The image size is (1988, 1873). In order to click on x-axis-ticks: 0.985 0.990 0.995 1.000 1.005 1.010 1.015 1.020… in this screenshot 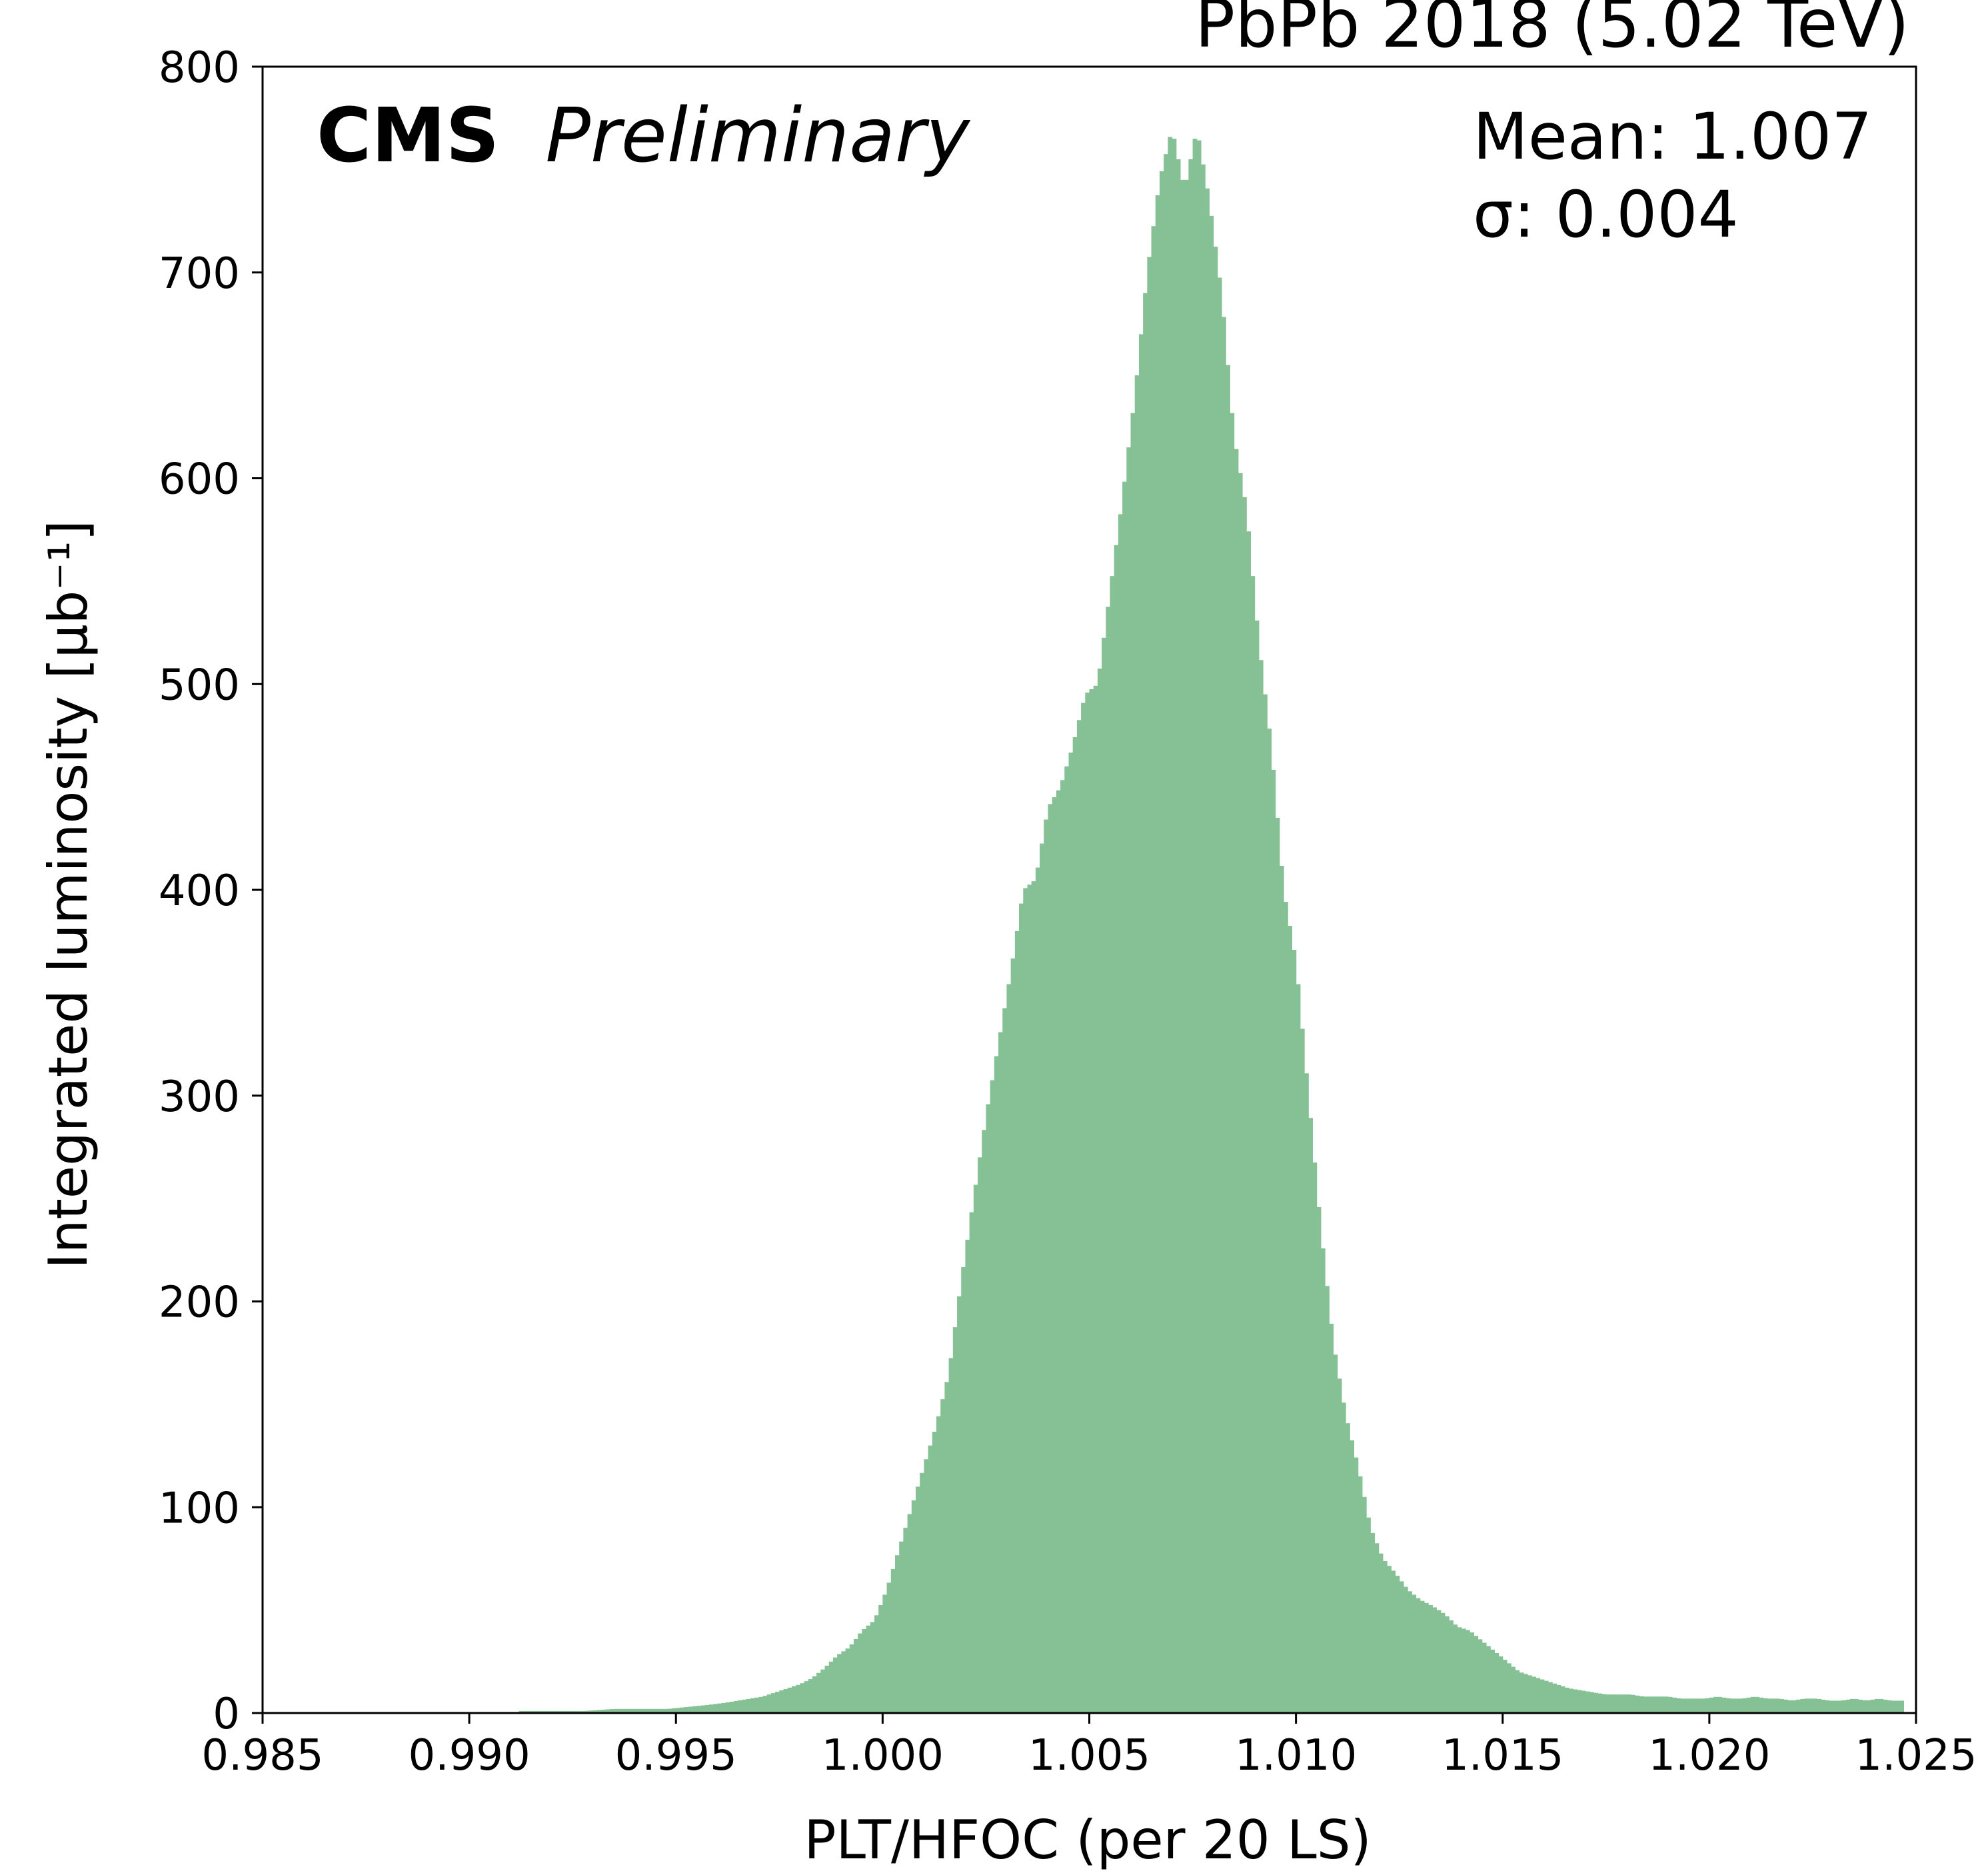, I will do `click(1089, 1747)`.